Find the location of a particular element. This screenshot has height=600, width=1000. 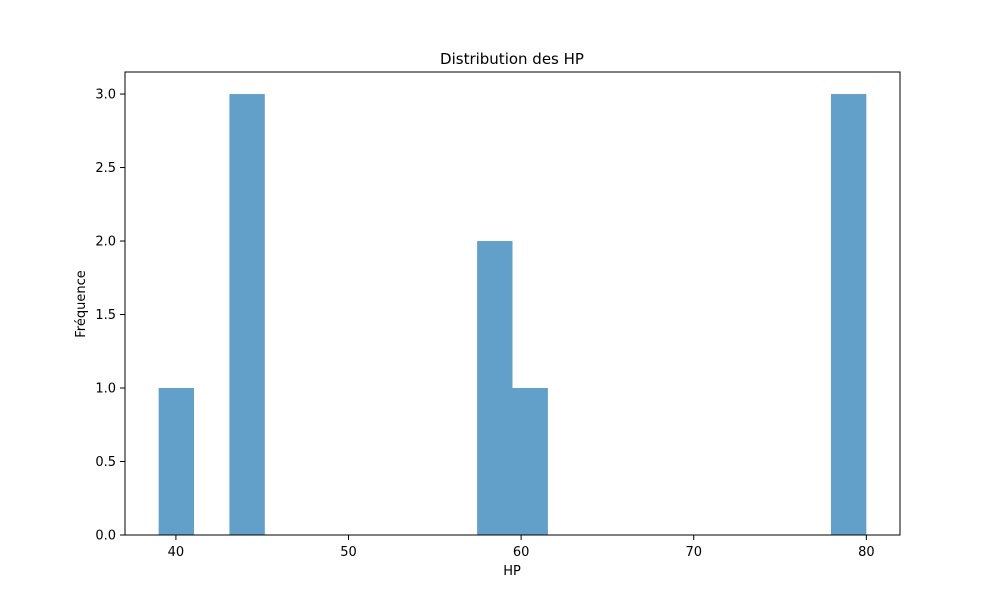

x-tick-label: 50 is located at coordinates (348, 552).